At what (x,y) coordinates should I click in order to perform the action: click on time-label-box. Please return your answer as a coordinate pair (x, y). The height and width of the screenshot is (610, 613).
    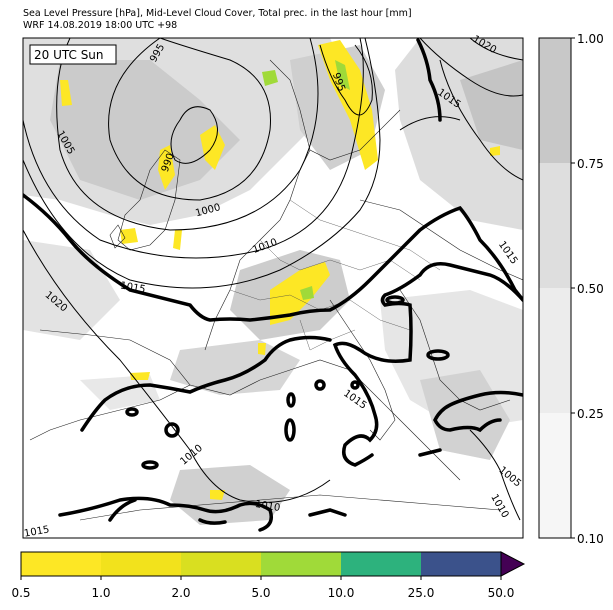
    Looking at the image, I should click on (73, 54).